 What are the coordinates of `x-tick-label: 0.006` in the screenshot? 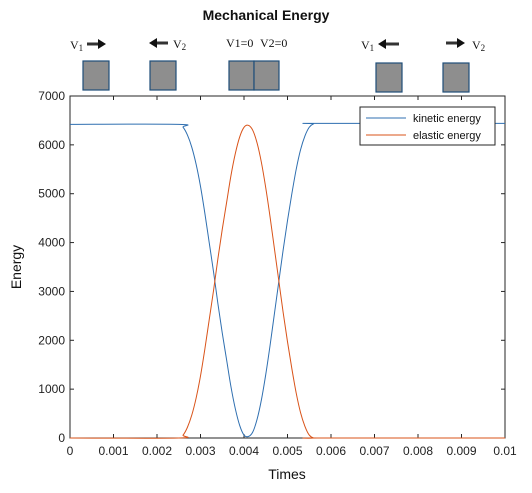 It's located at (331, 451).